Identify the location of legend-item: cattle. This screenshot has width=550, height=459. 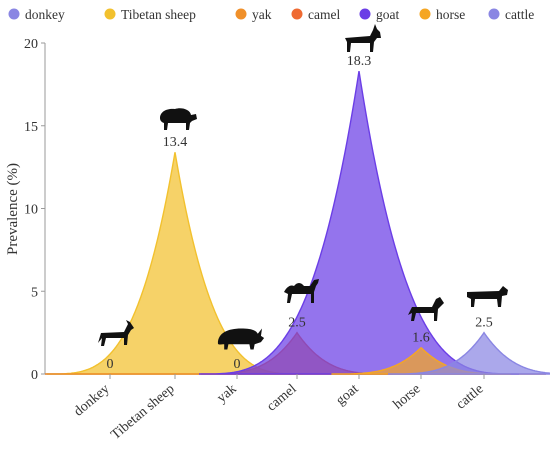
(511, 14).